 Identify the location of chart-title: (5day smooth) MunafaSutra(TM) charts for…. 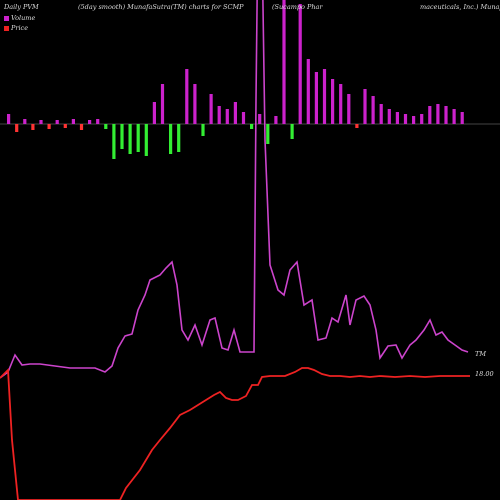
(161, 7).